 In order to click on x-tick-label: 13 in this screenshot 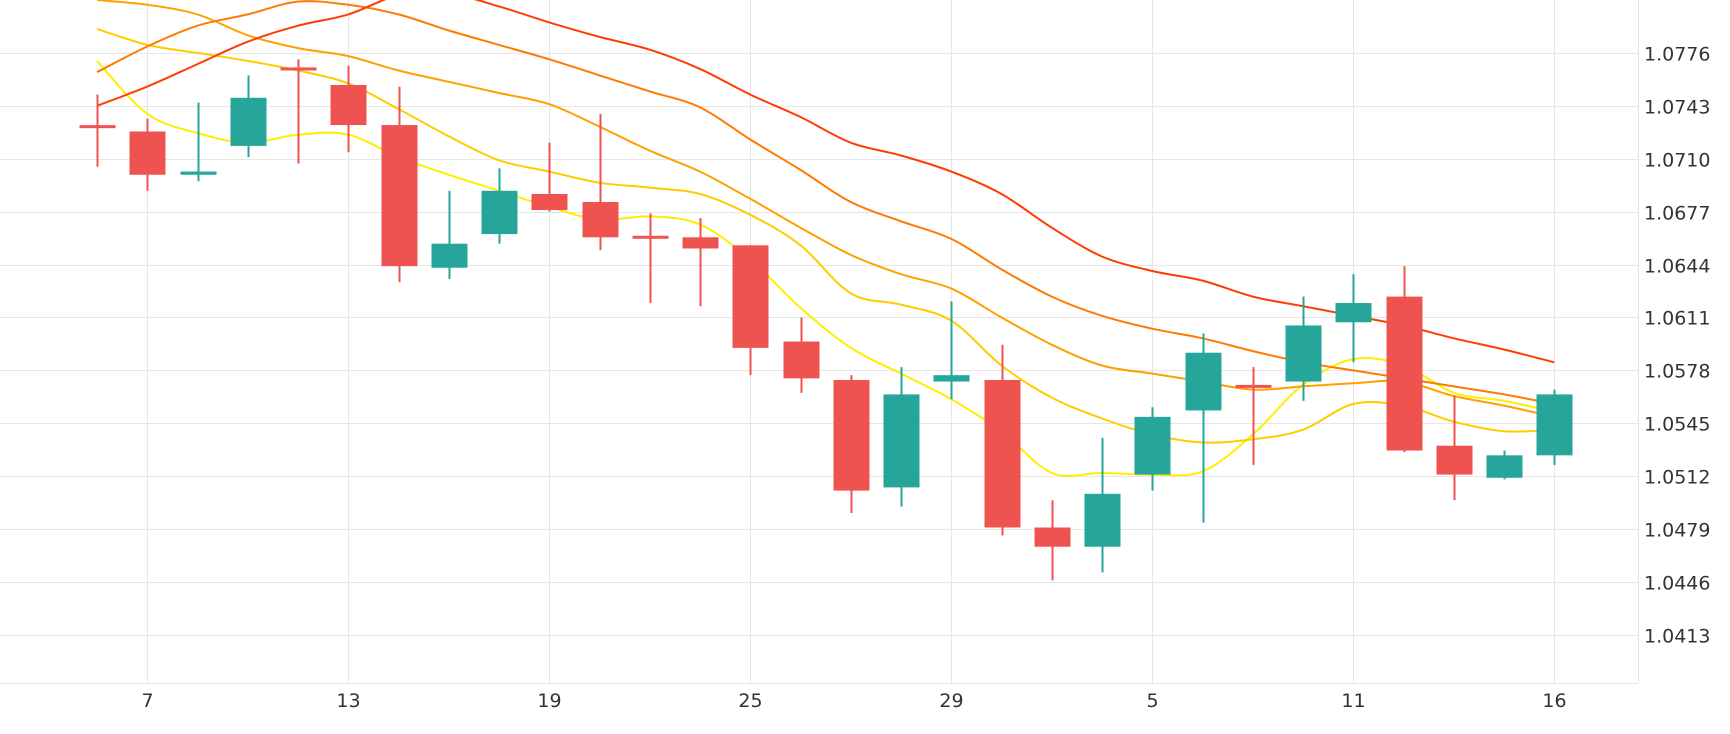, I will do `click(348, 701)`.